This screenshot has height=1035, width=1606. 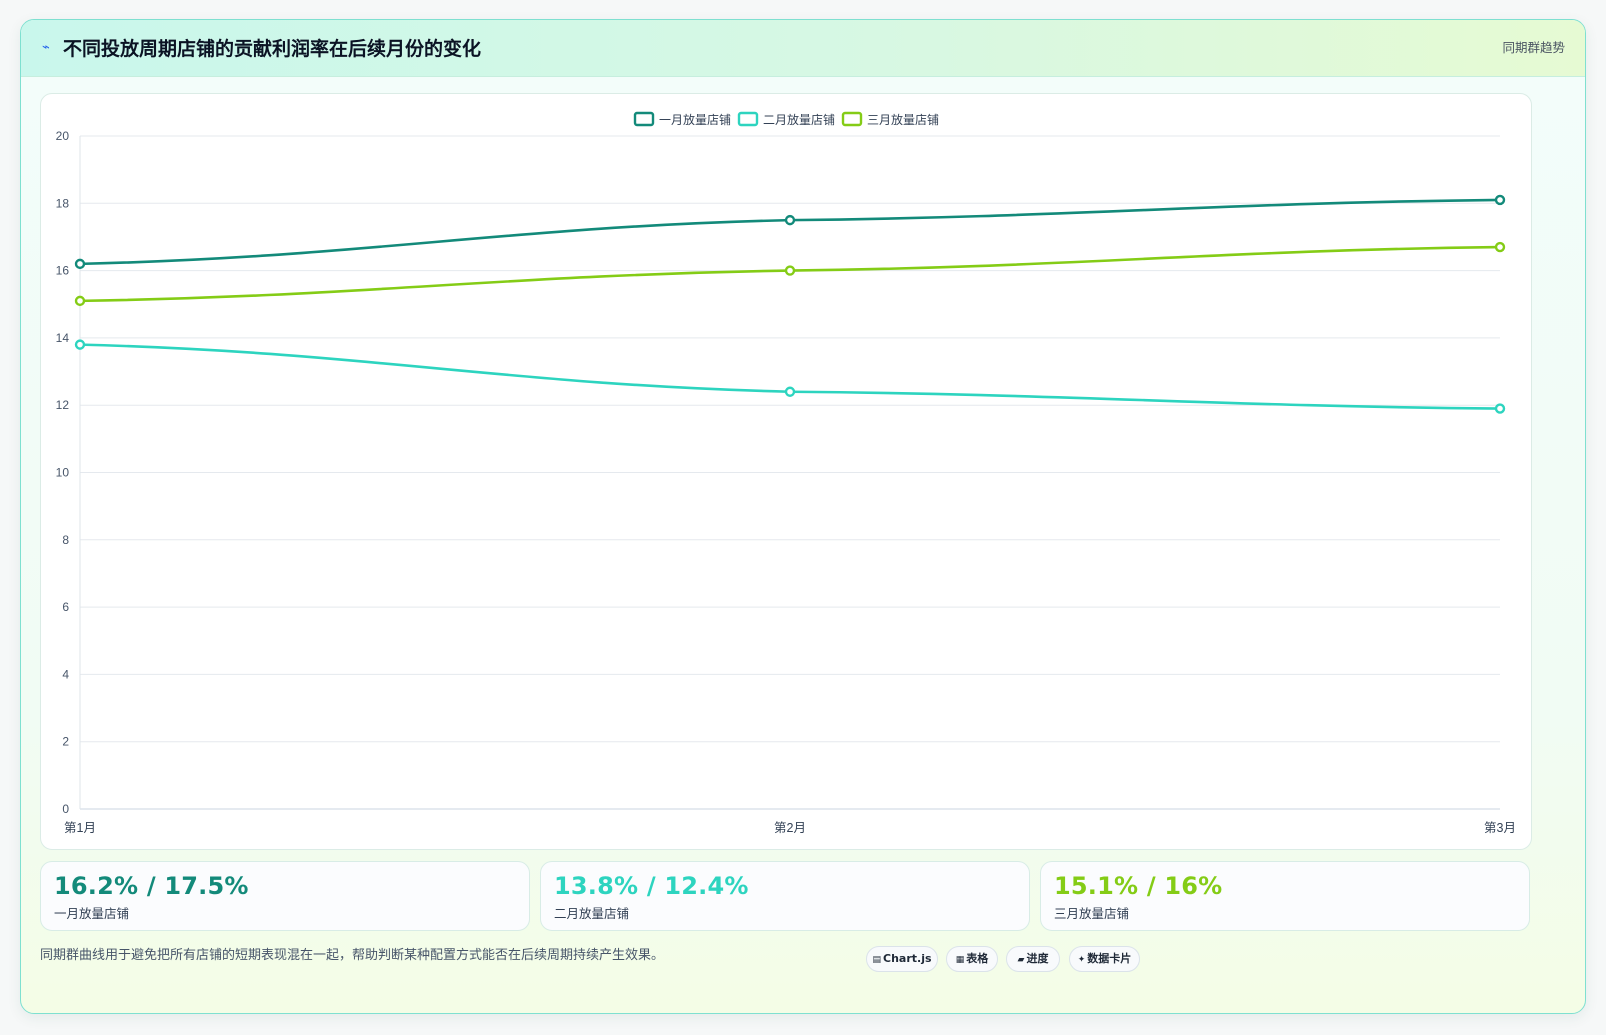 What do you see at coordinates (592, 913) in the screenshot?
I see `stat-label: 二月放量店铺` at bounding box center [592, 913].